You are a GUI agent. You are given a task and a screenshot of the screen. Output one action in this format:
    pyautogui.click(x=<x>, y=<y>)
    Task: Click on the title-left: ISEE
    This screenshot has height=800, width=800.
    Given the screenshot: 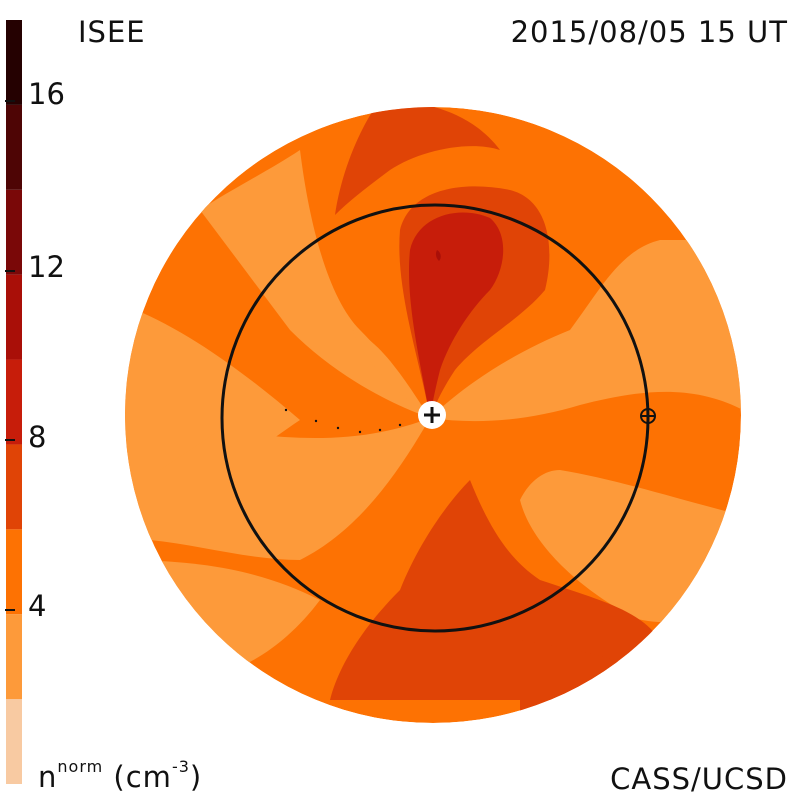 What is the action you would take?
    pyautogui.click(x=112, y=32)
    